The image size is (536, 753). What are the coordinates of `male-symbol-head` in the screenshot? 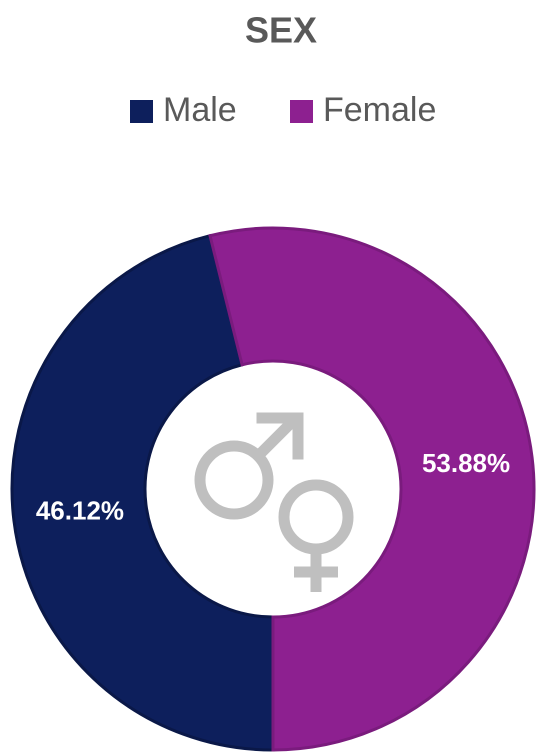 It's located at (280, 436).